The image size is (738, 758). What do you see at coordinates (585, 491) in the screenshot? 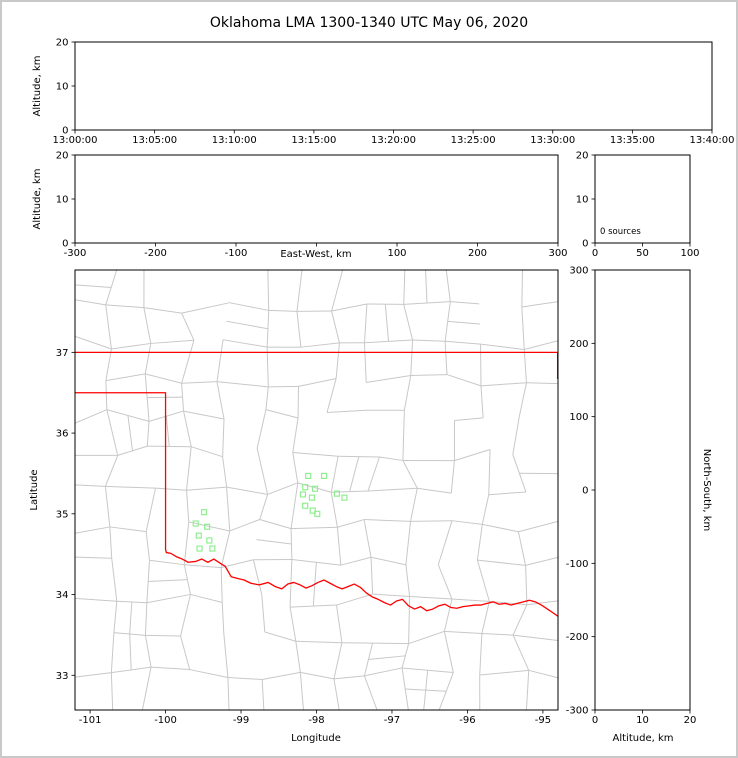
I see `ns-tick-label: 0` at bounding box center [585, 491].